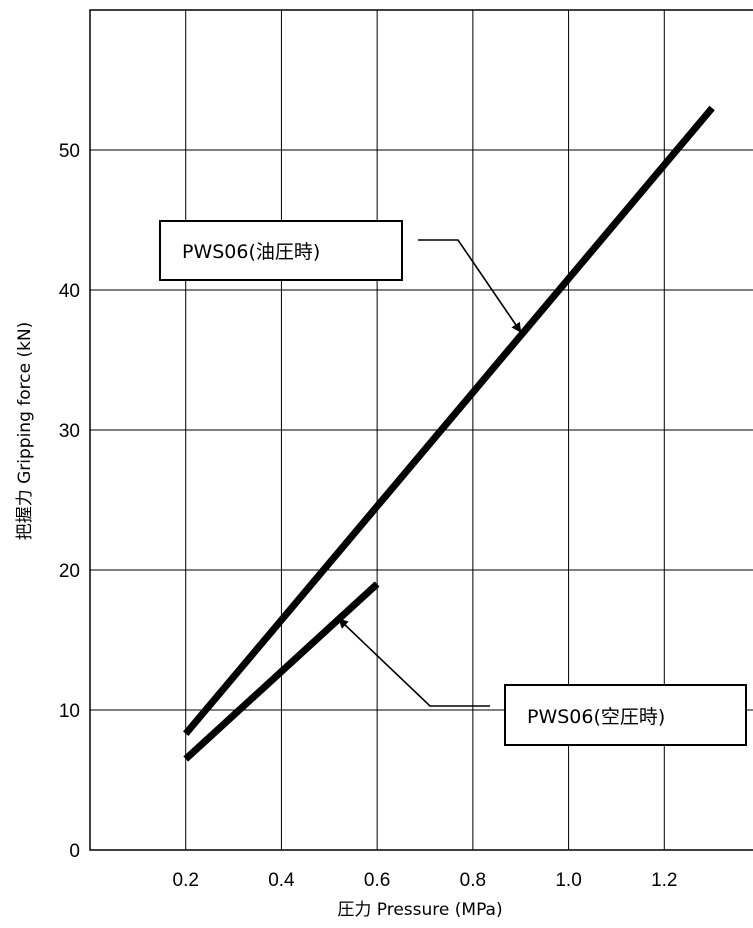  I want to click on x-tick-label: 0.6, so click(377, 880).